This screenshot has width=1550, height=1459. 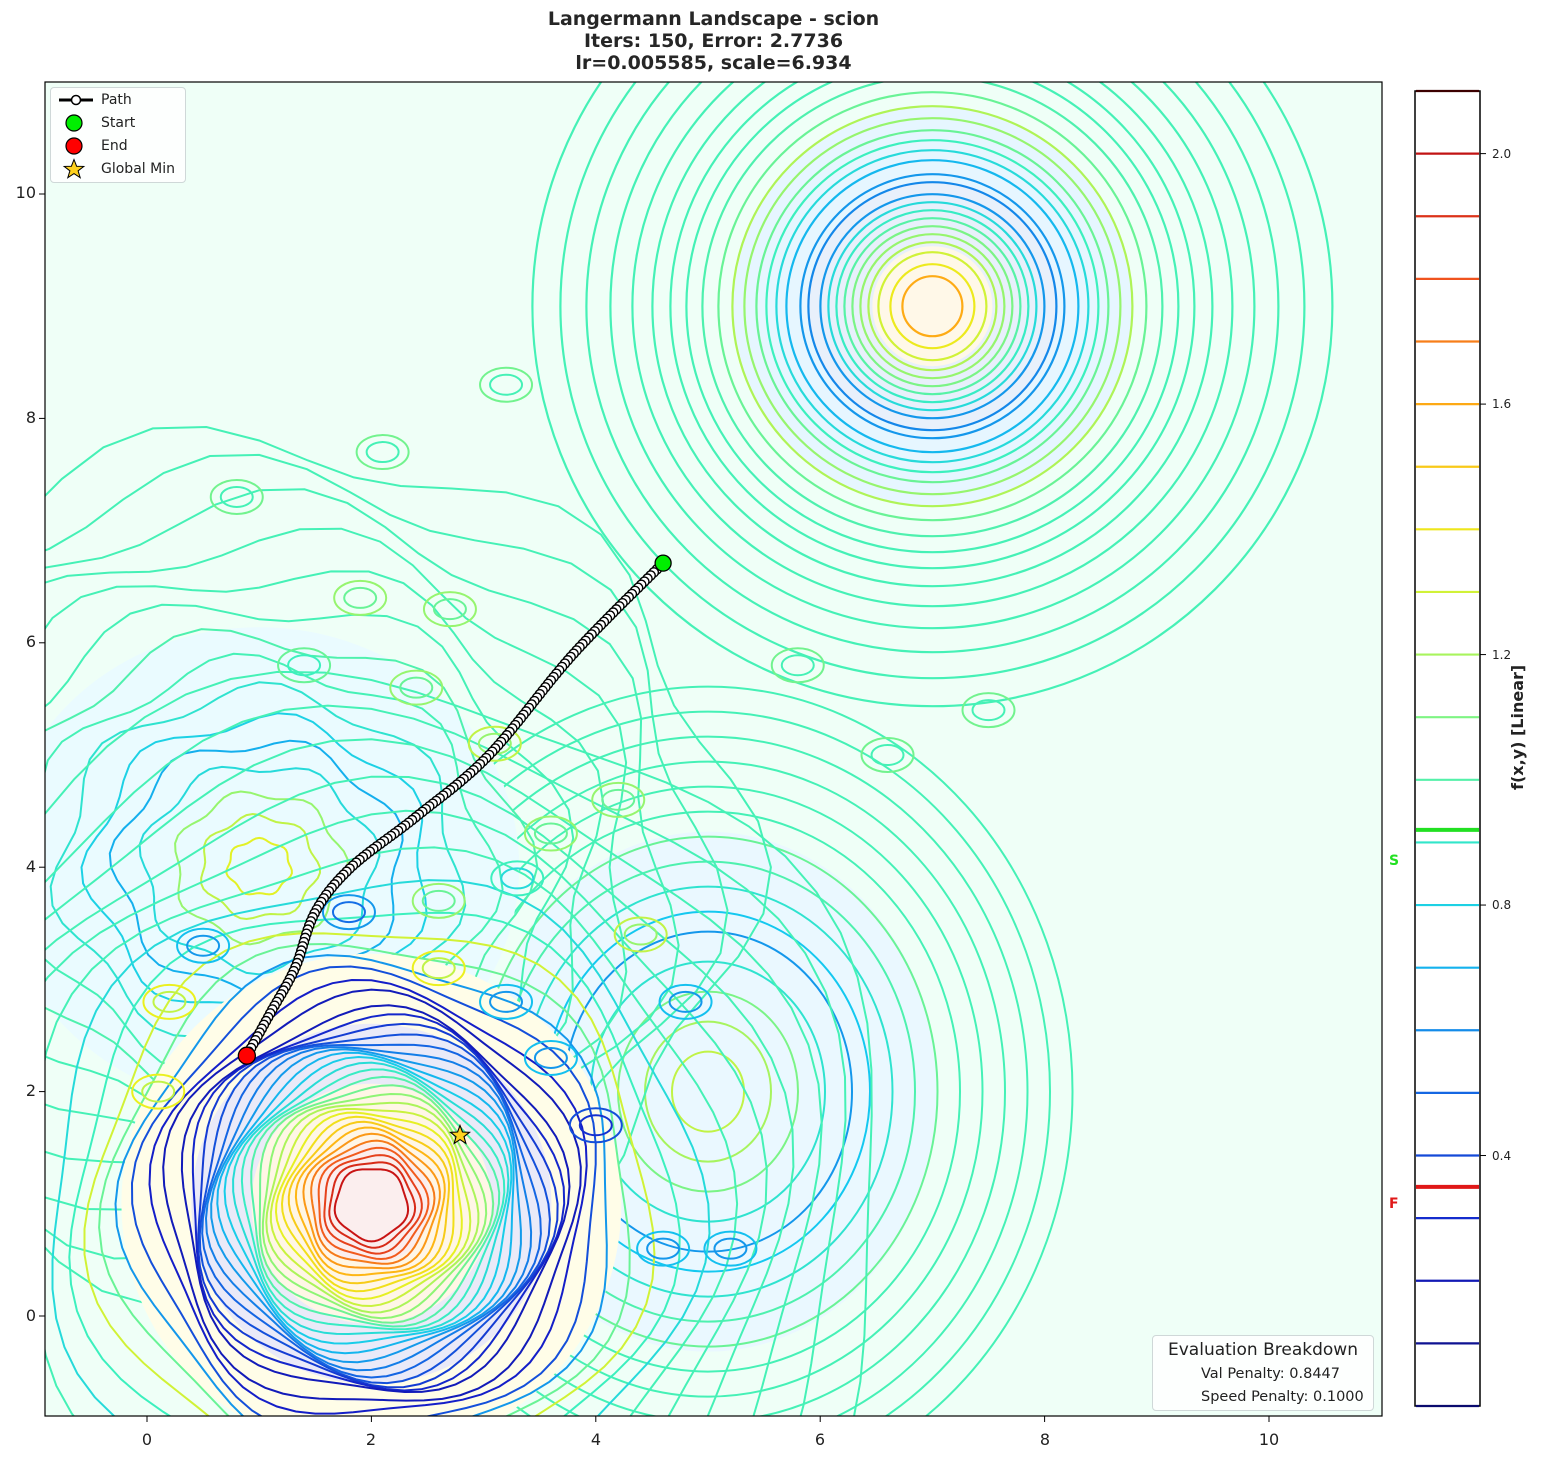 I want to click on colorbar-tick-2-0: 2.0, so click(x=1502, y=154).